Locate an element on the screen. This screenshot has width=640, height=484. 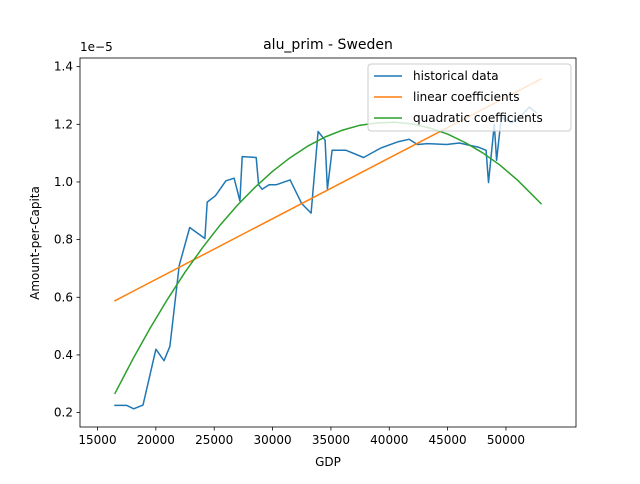
legend-label-1: linear coefficients is located at coordinates (466, 97).